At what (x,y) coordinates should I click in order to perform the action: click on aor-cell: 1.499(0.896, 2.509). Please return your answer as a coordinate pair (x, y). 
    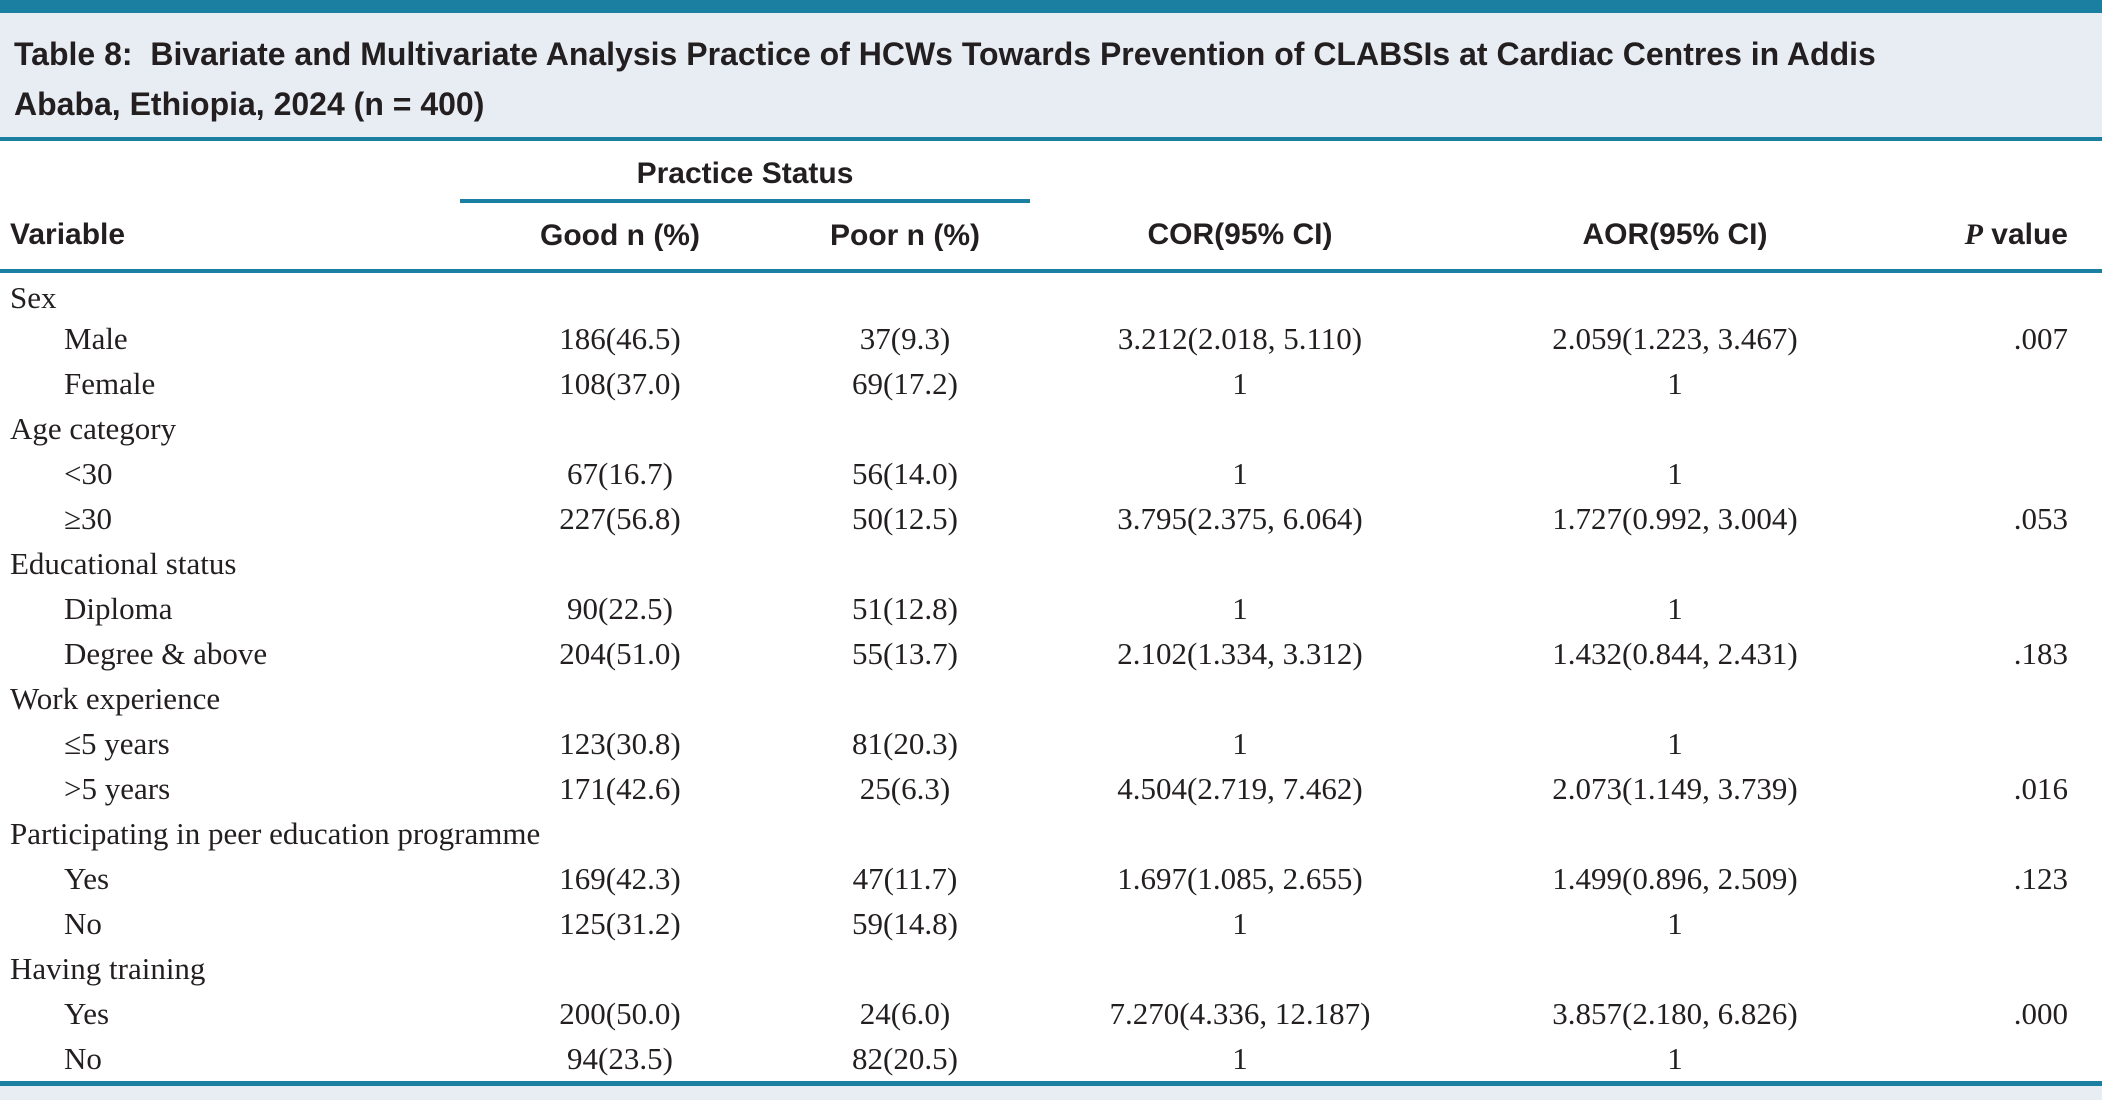
    Looking at the image, I should click on (1675, 878).